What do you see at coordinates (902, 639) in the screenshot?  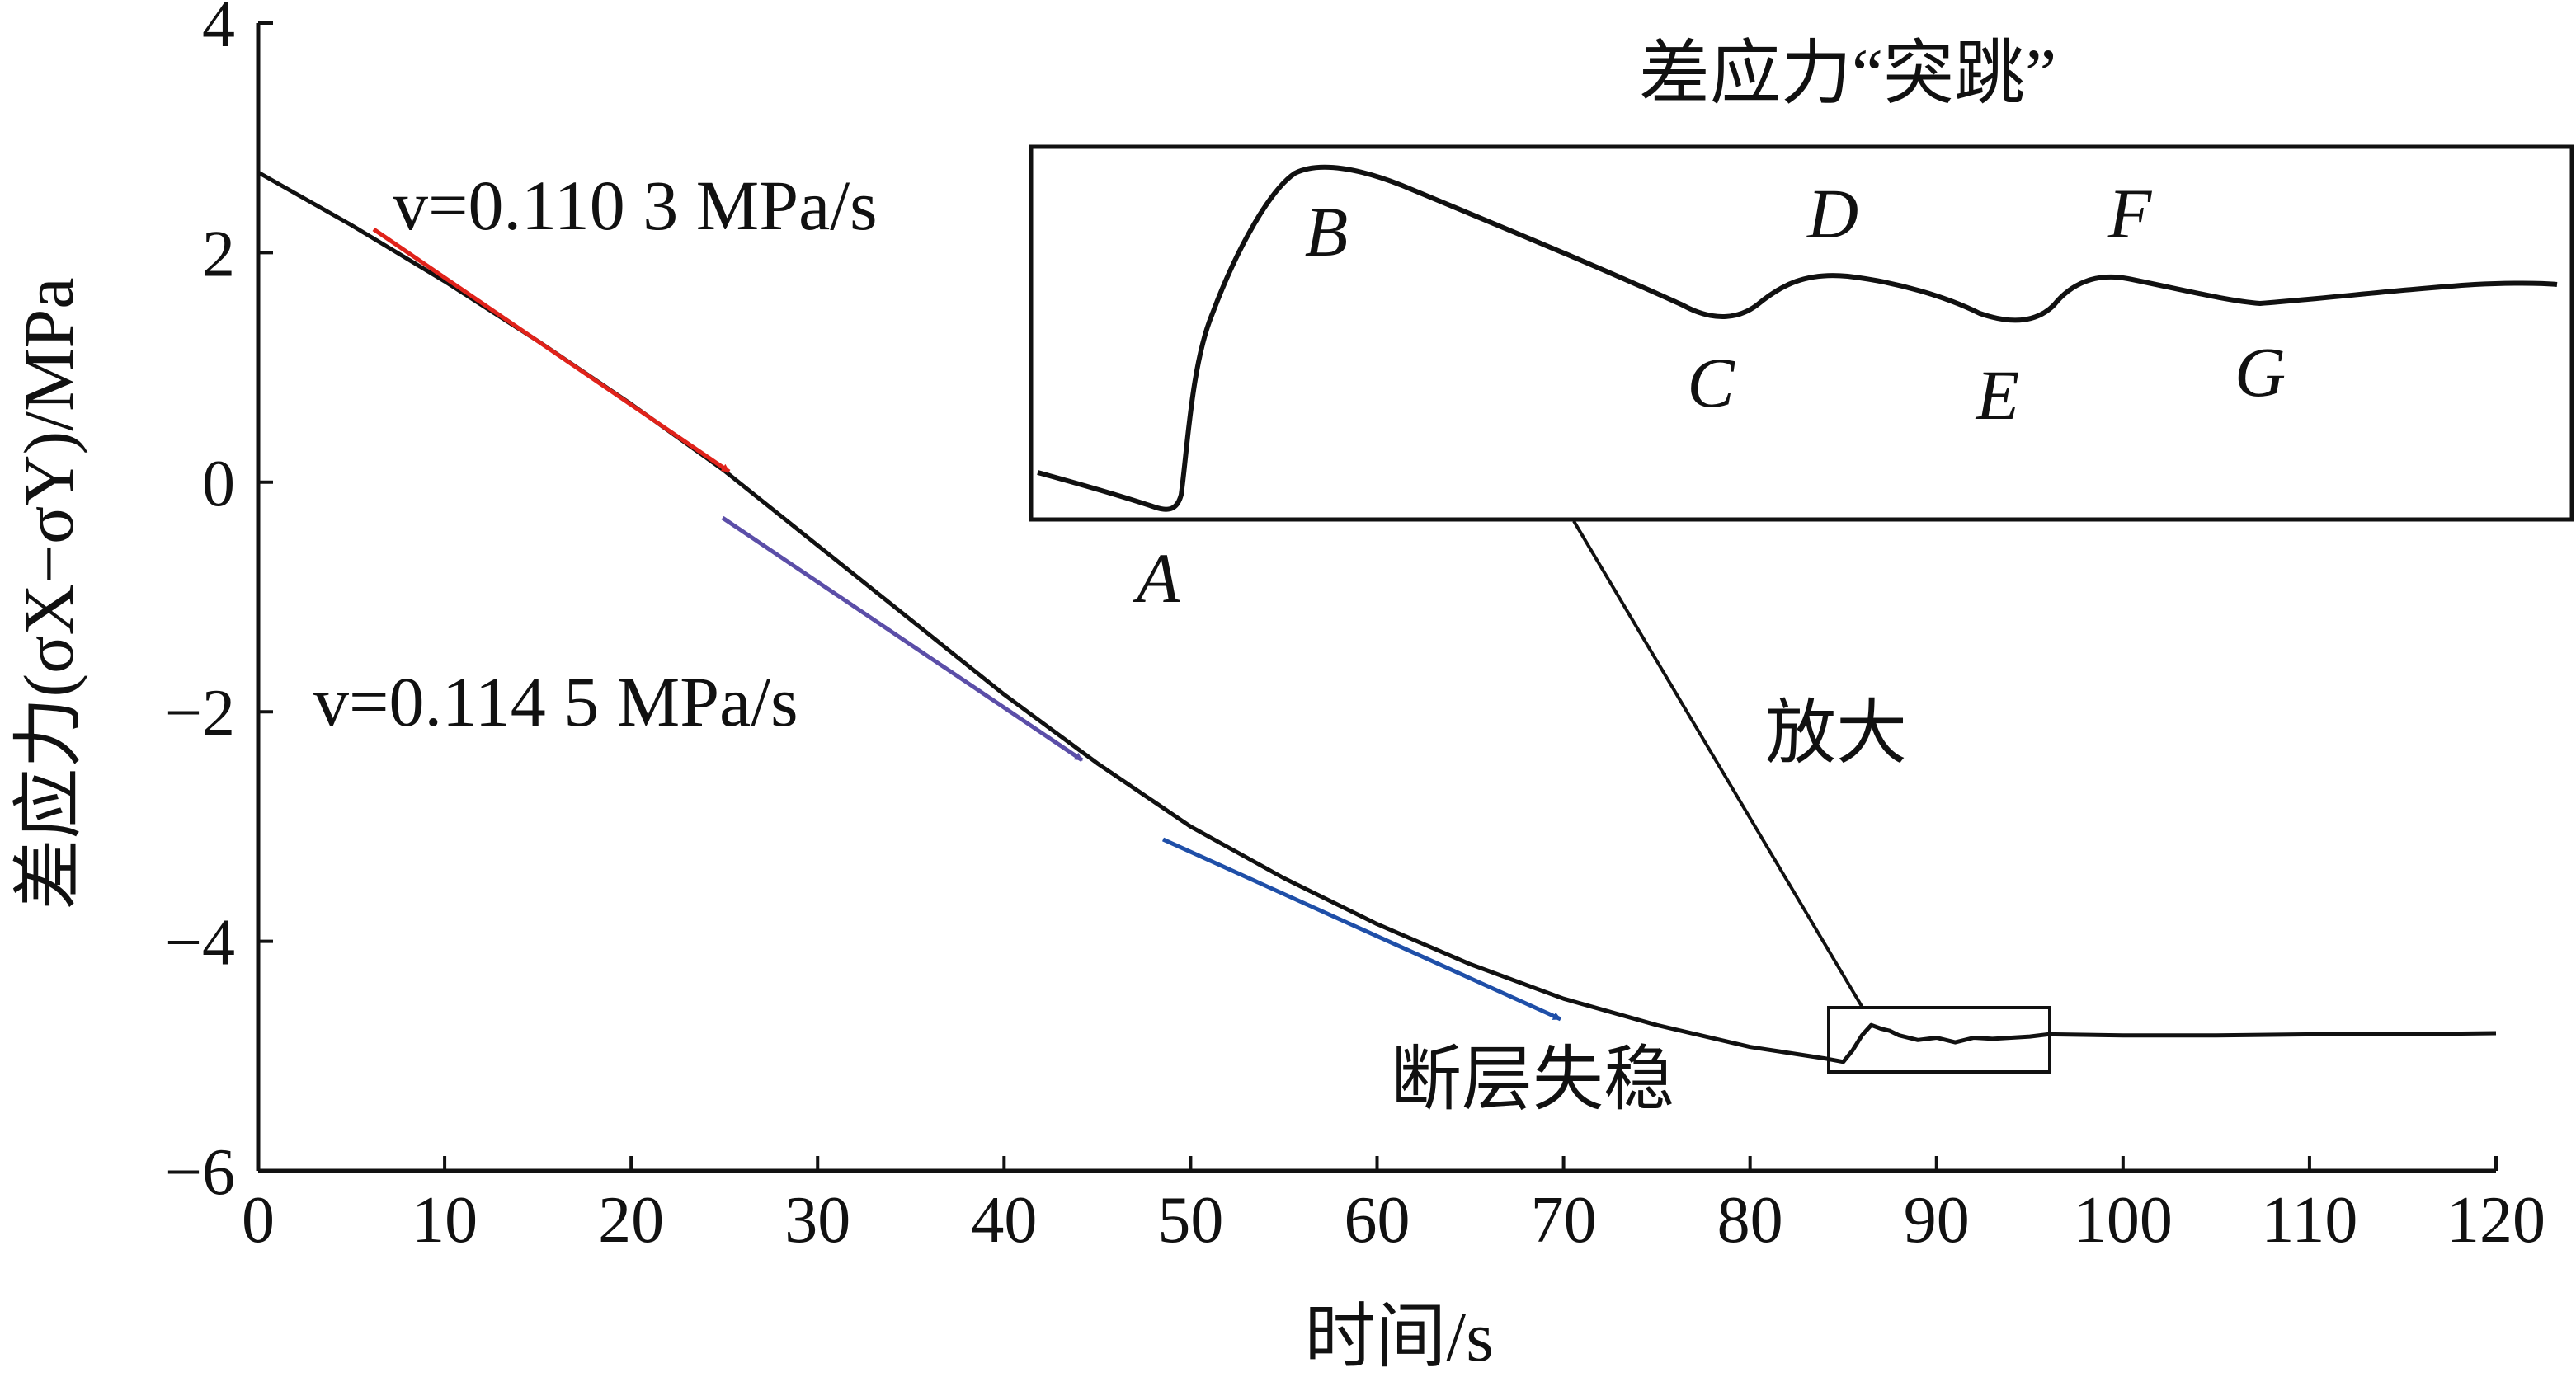 I see `arrow-purple` at bounding box center [902, 639].